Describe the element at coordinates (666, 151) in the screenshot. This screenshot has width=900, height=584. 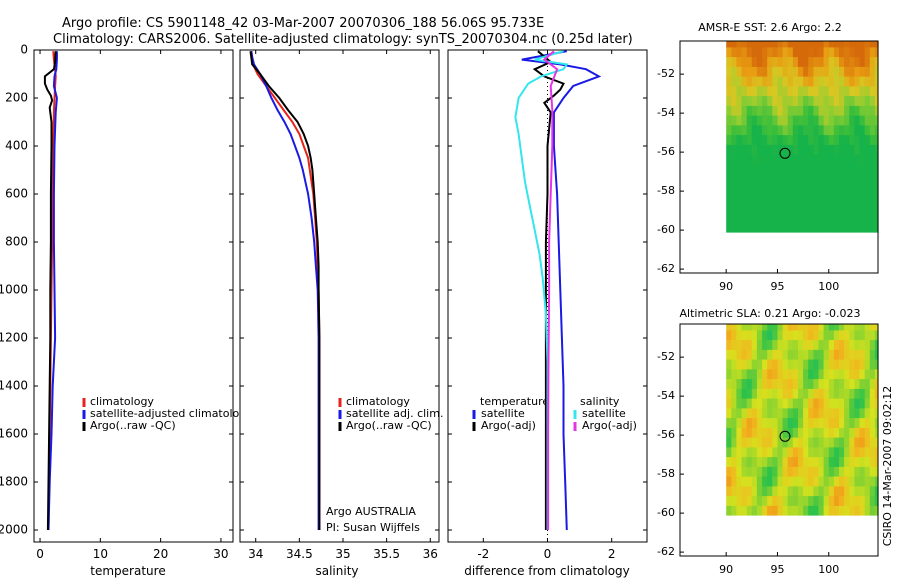
I see `map-y-tick-label: -56` at that location.